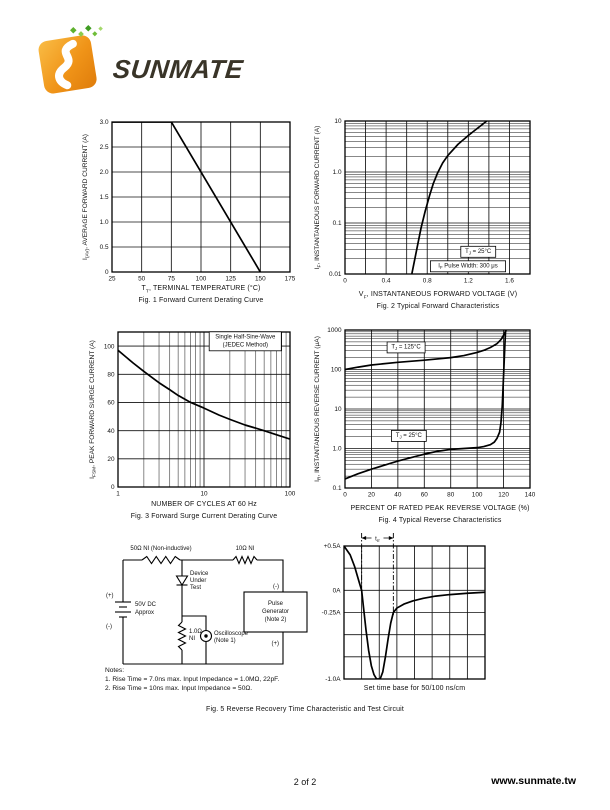 The height and width of the screenshot is (810, 610). Describe the element at coordinates (337, 591) in the screenshot. I see `svg-text: 0A` at that location.